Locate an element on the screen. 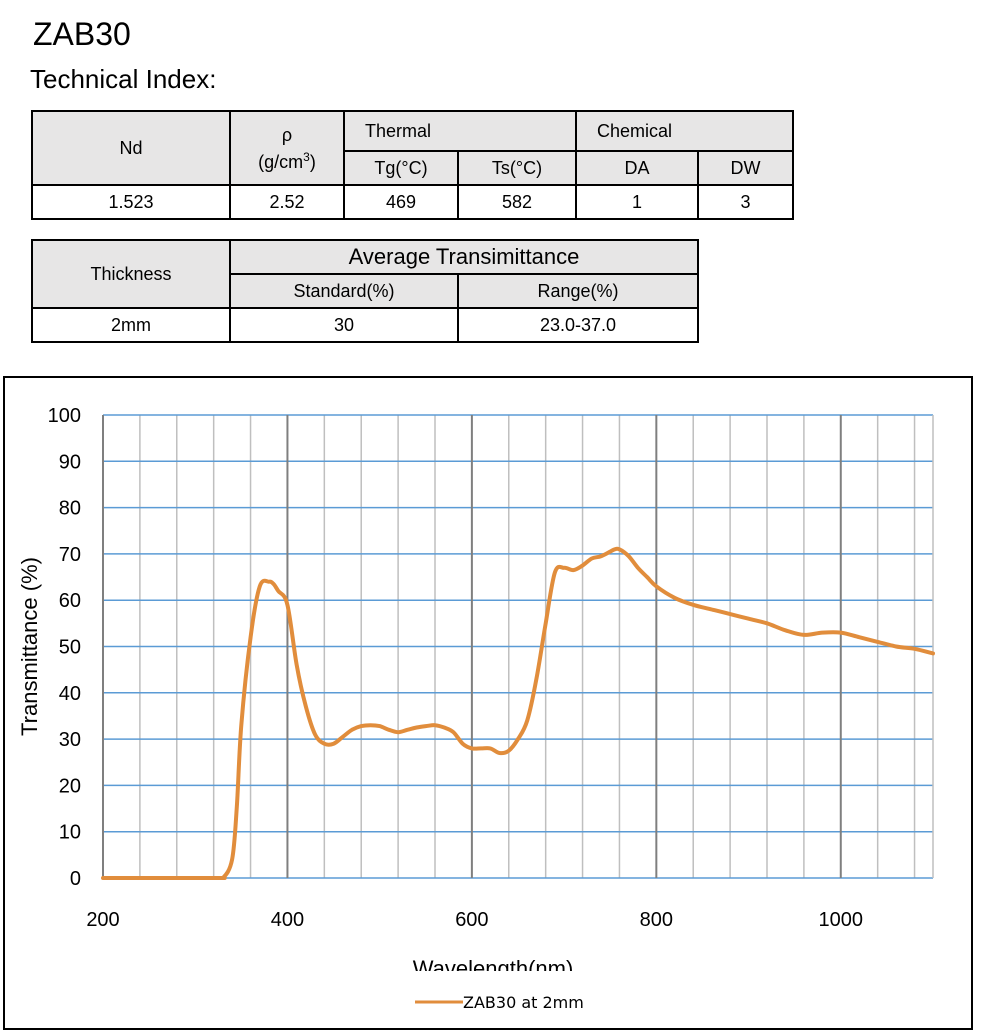 This screenshot has width=1000, height=1036. thickness-header: Thickness is located at coordinates (131, 274).